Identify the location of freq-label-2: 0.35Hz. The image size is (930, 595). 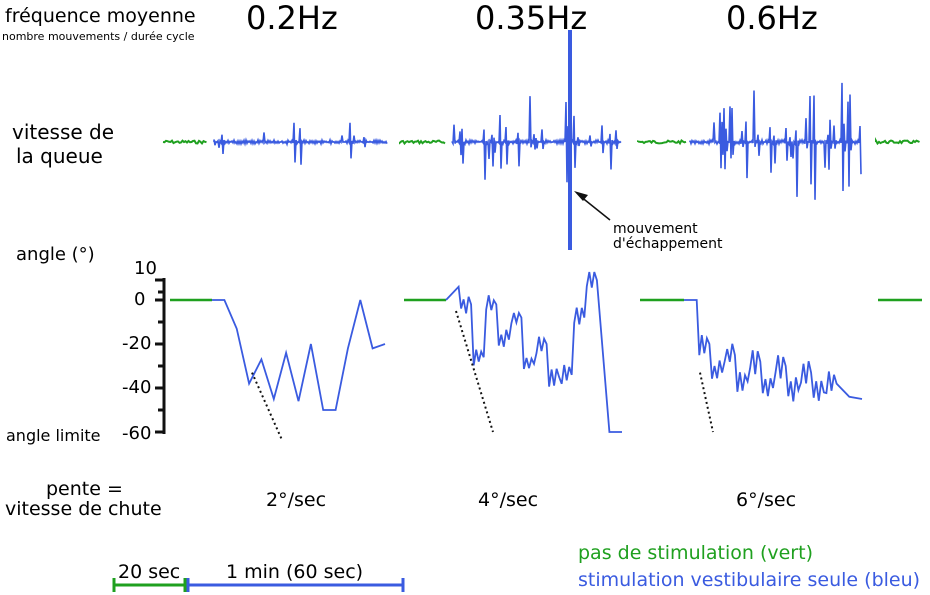
(531, 18).